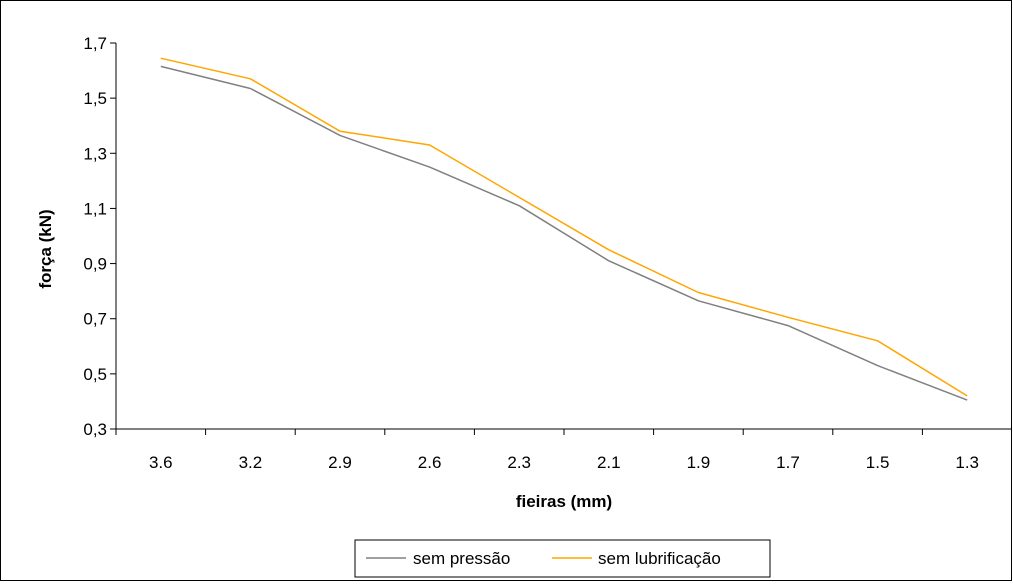  What do you see at coordinates (699, 462) in the screenshot?
I see `x-tick-label: 1.9` at bounding box center [699, 462].